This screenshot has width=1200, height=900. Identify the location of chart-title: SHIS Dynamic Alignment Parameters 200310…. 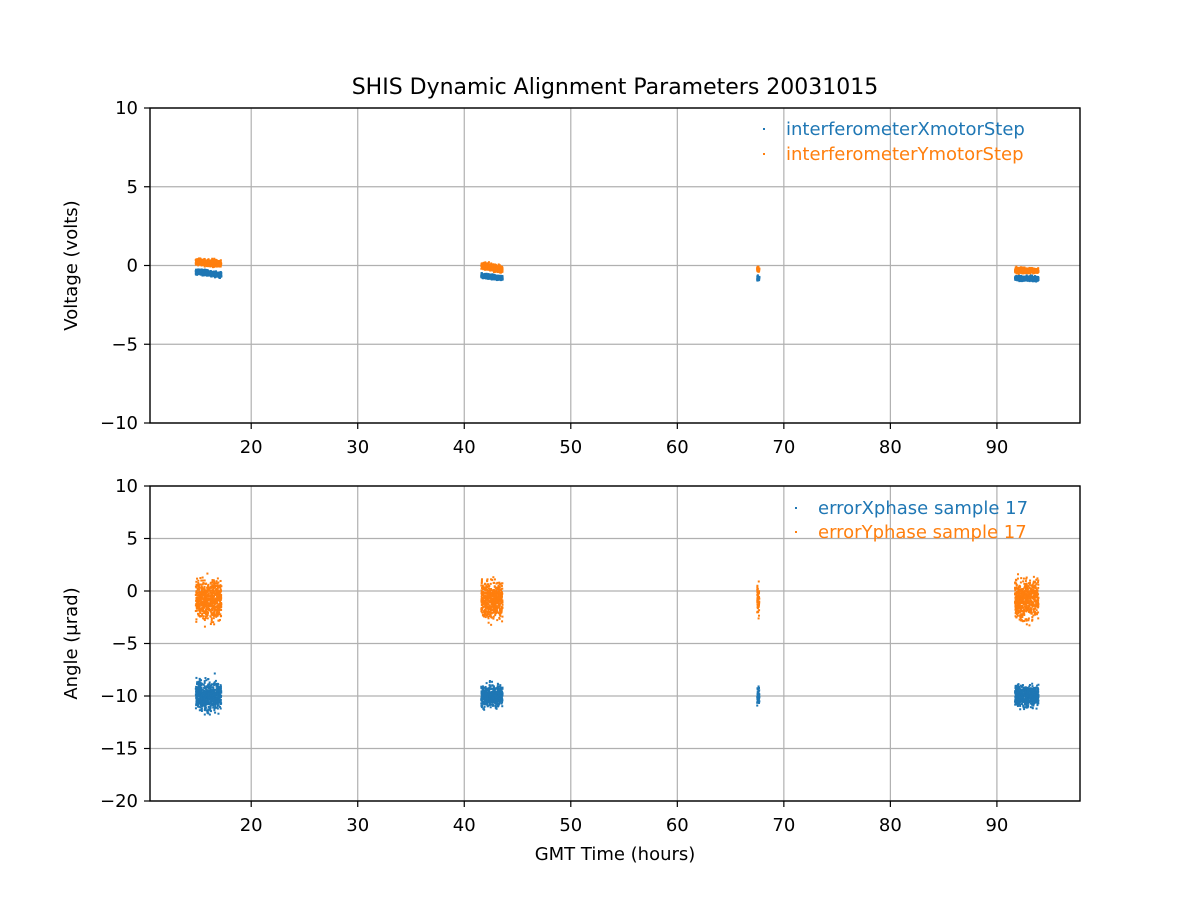
(615, 87).